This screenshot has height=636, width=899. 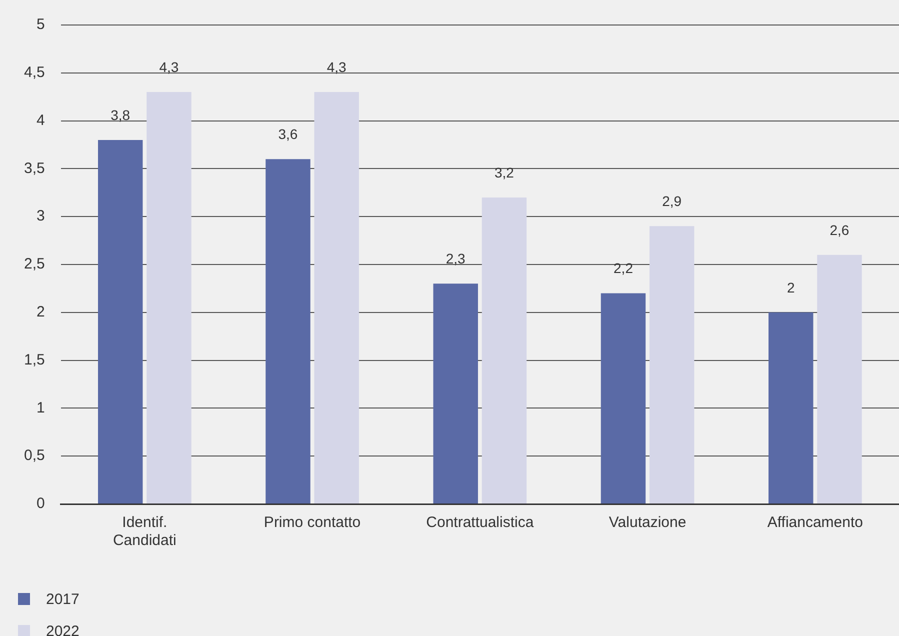 I want to click on data-label: 2,6, so click(x=840, y=230).